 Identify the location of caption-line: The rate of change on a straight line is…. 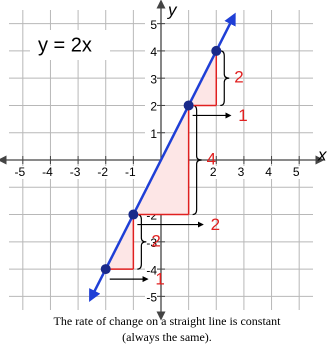
(168, 321).